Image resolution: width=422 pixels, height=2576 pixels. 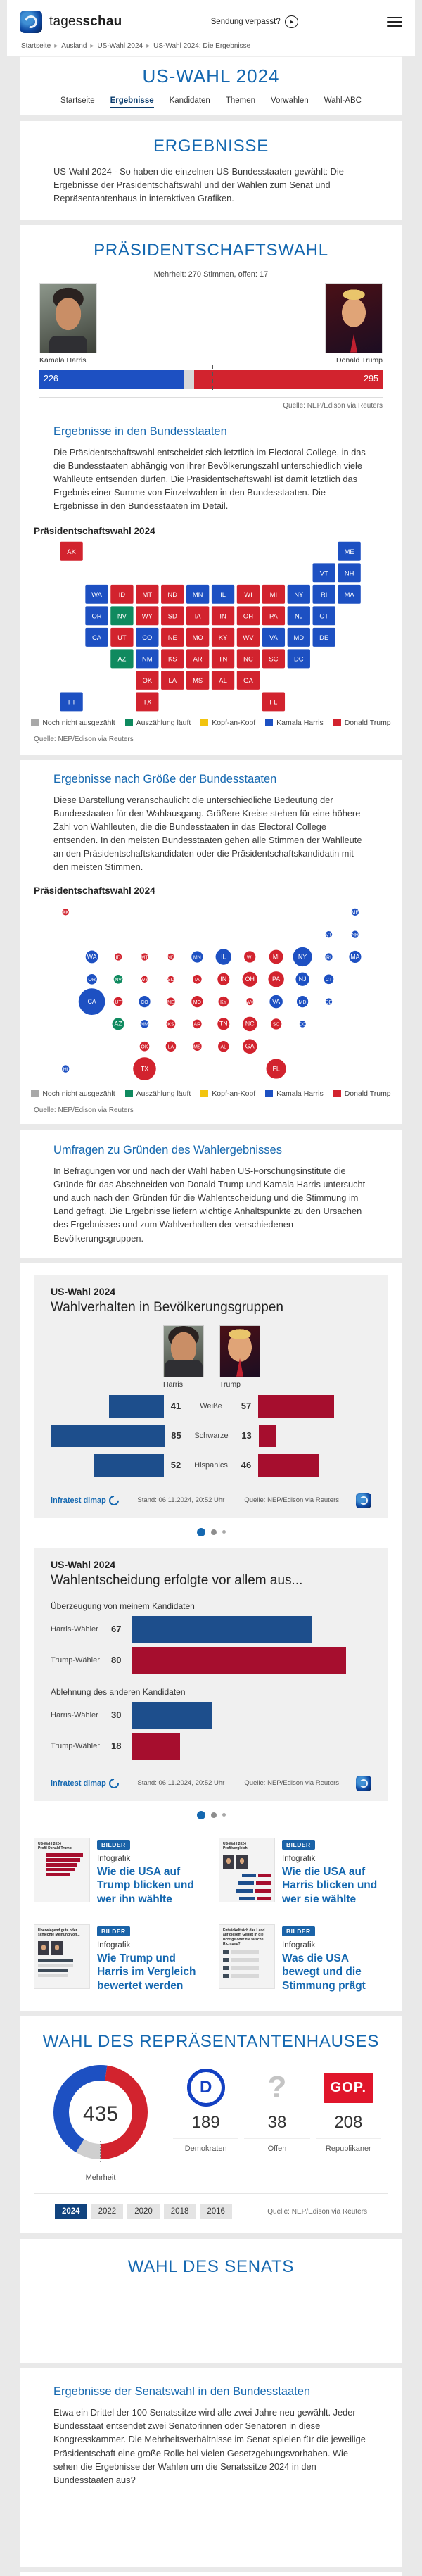 I want to click on state-CO: CO, so click(x=148, y=637).